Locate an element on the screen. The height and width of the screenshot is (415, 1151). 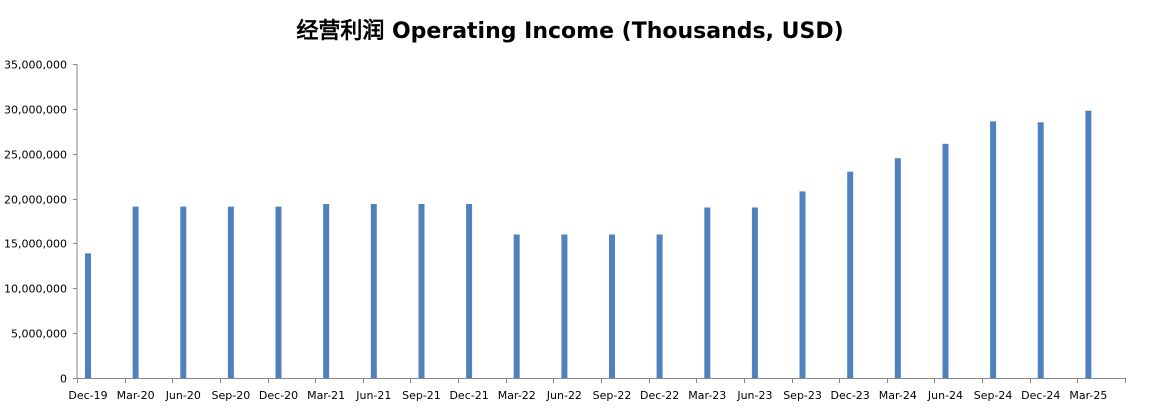
x-tick-label: Jun-23 is located at coordinates (754, 395).